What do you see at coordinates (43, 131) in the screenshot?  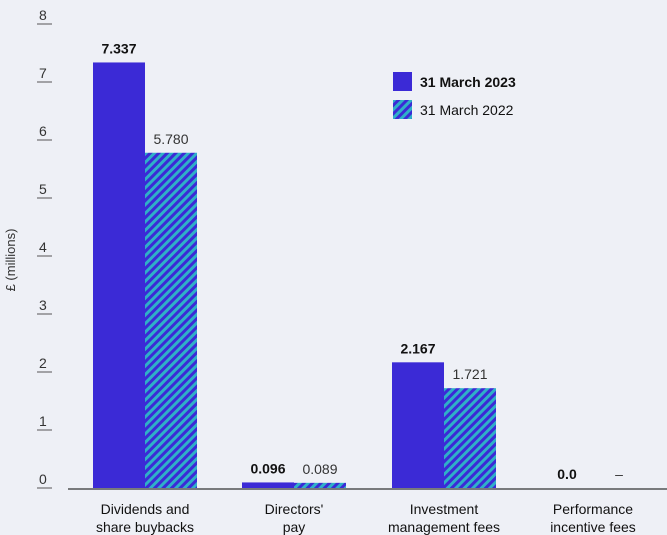 I see `y-tick-label: 6` at bounding box center [43, 131].